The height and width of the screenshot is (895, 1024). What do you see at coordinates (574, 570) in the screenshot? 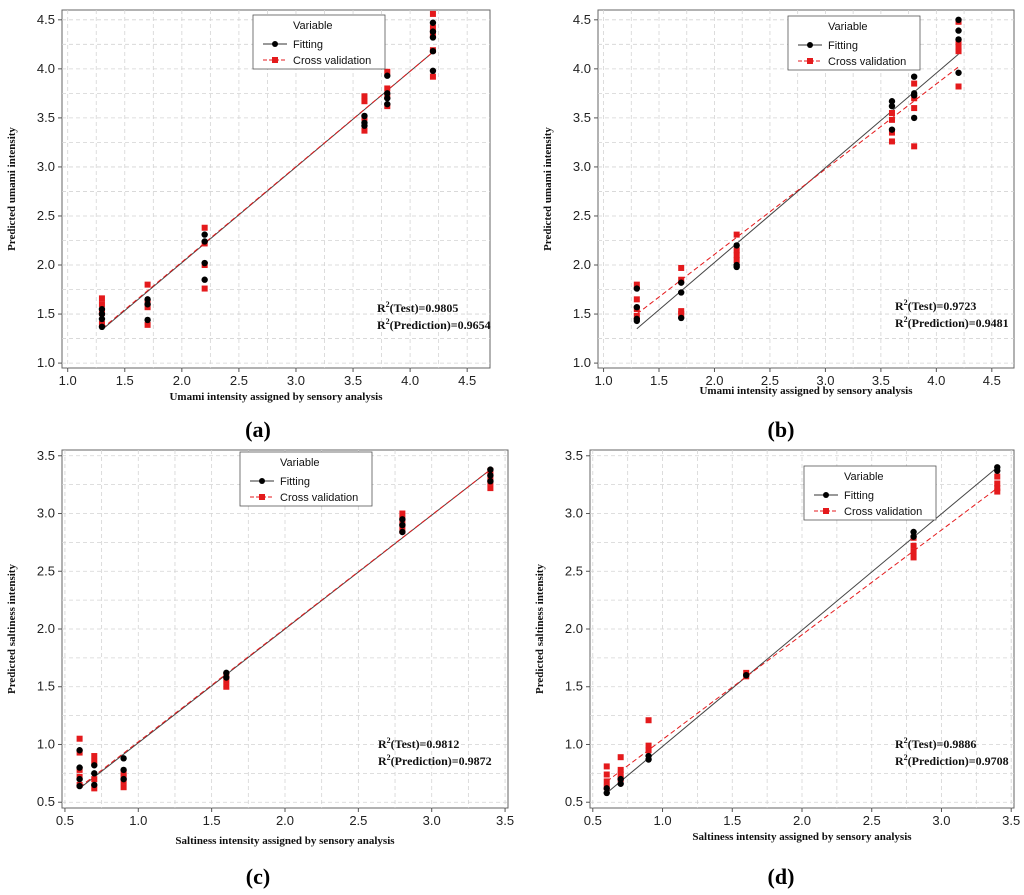
I see `y-tick-label: 2.5` at bounding box center [574, 570].